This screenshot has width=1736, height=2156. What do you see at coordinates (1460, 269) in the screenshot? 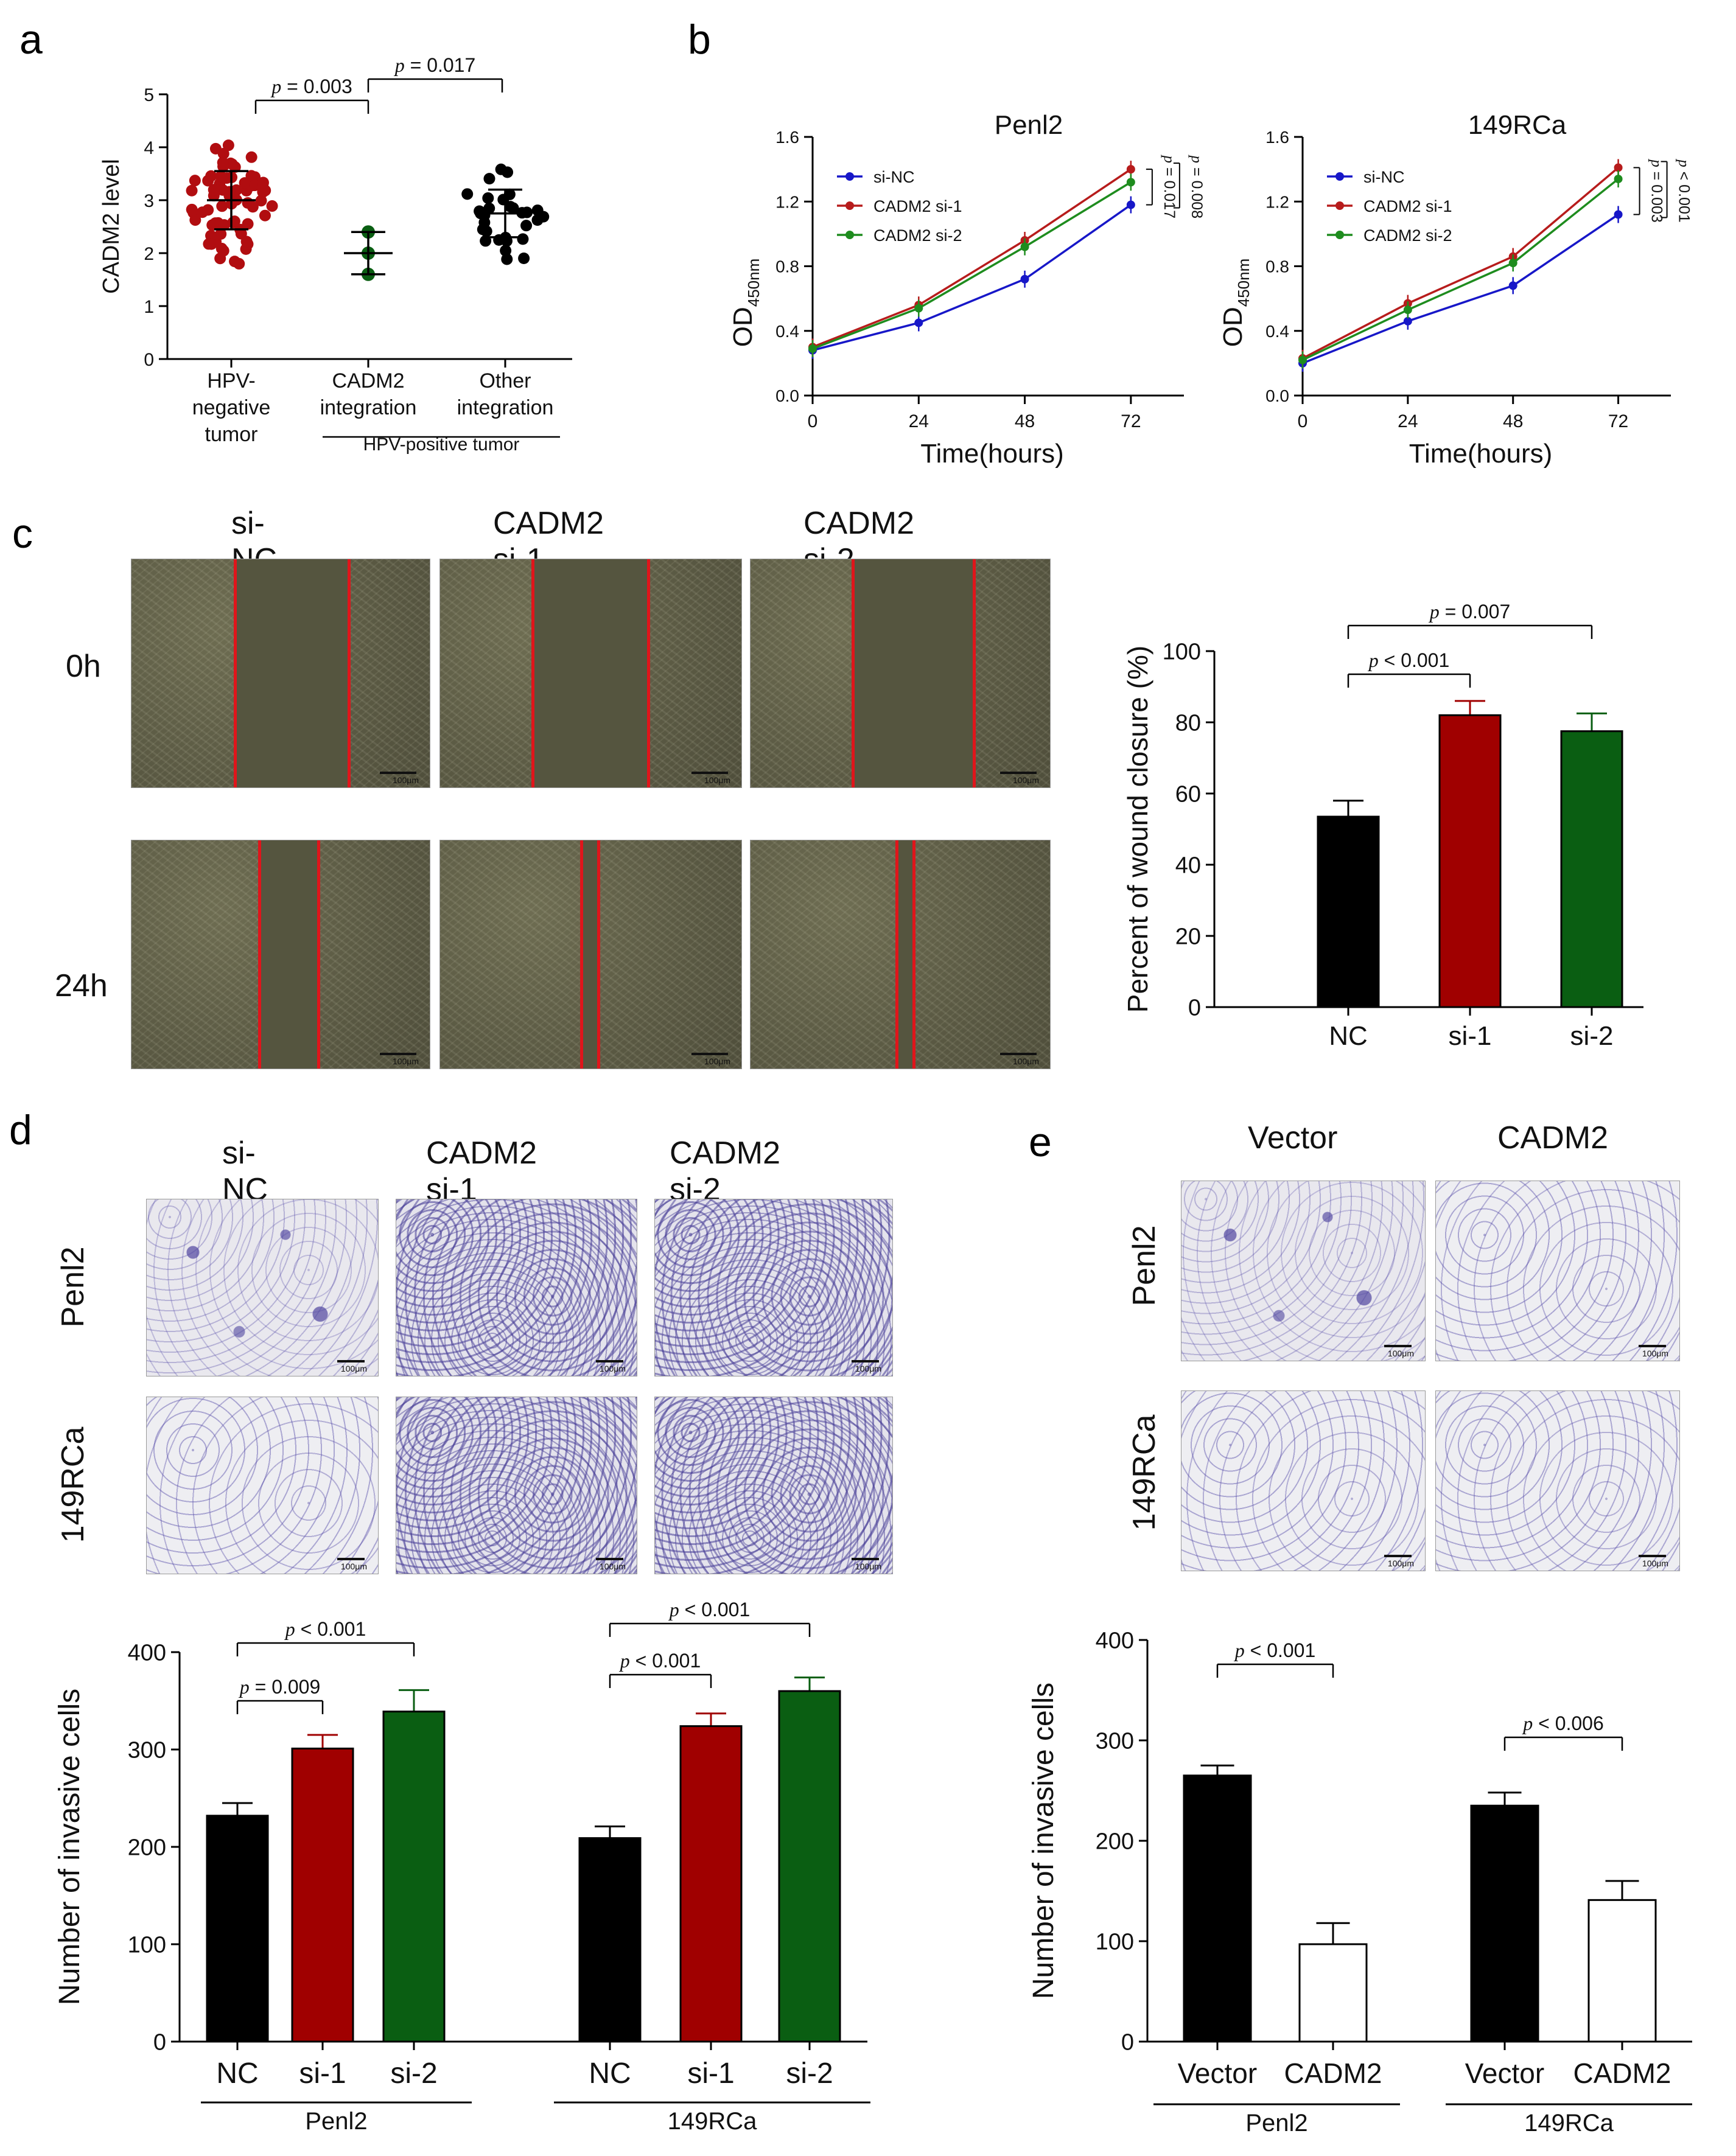
I see `b2-series-line` at bounding box center [1460, 269].